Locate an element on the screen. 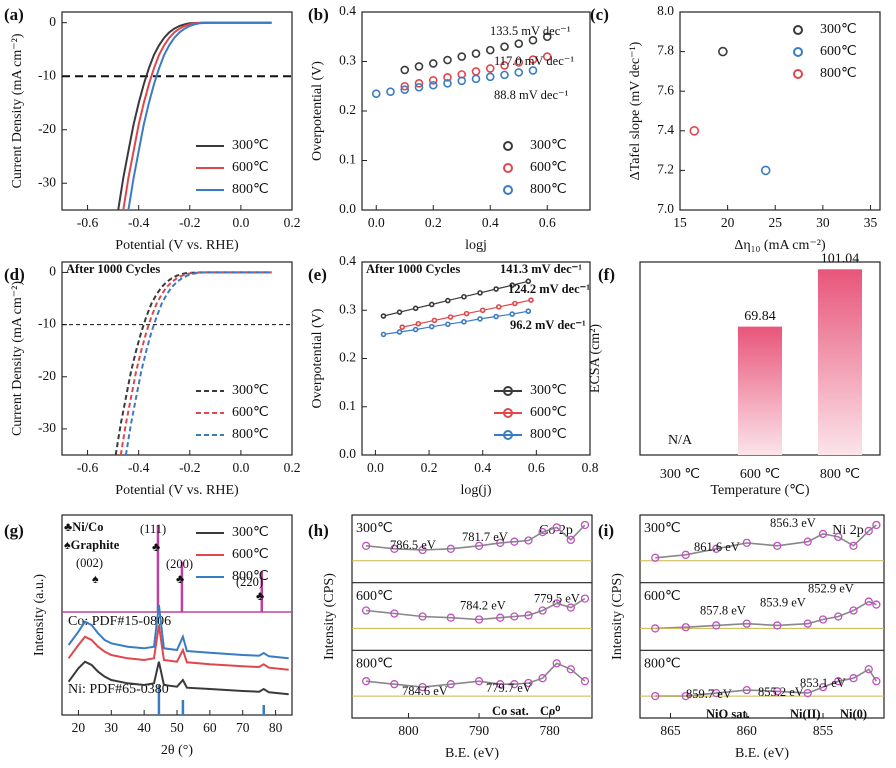  y-tick-label: 7.6 is located at coordinates (665, 89).